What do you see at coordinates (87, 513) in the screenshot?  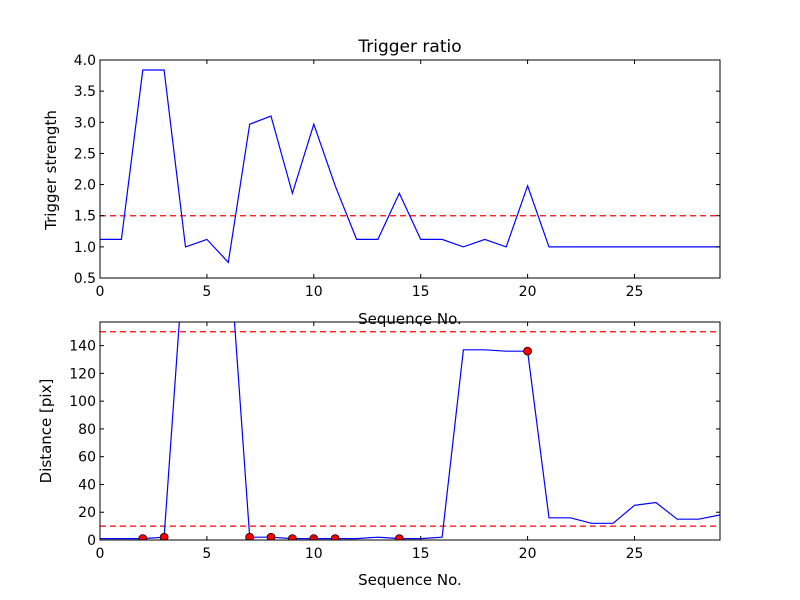 I see `y-tick-label: 20` at bounding box center [87, 513].